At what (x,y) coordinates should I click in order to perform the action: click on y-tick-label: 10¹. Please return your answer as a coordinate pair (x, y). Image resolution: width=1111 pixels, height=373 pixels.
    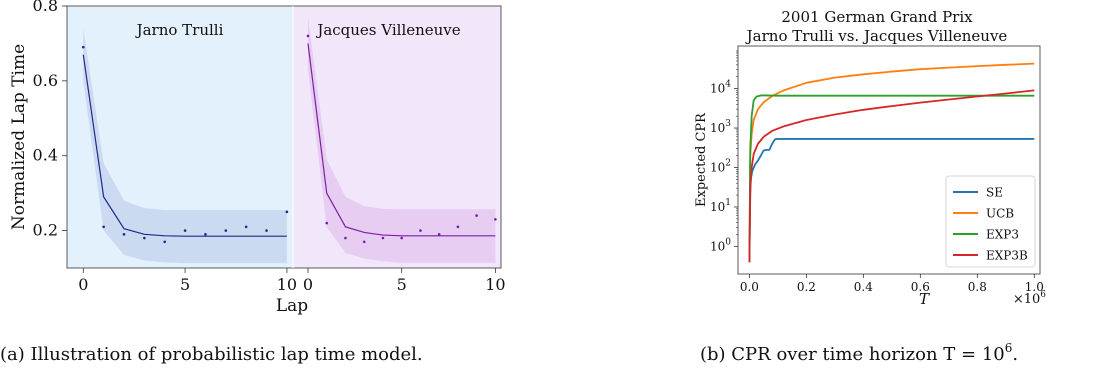
    Looking at the image, I should click on (720, 206).